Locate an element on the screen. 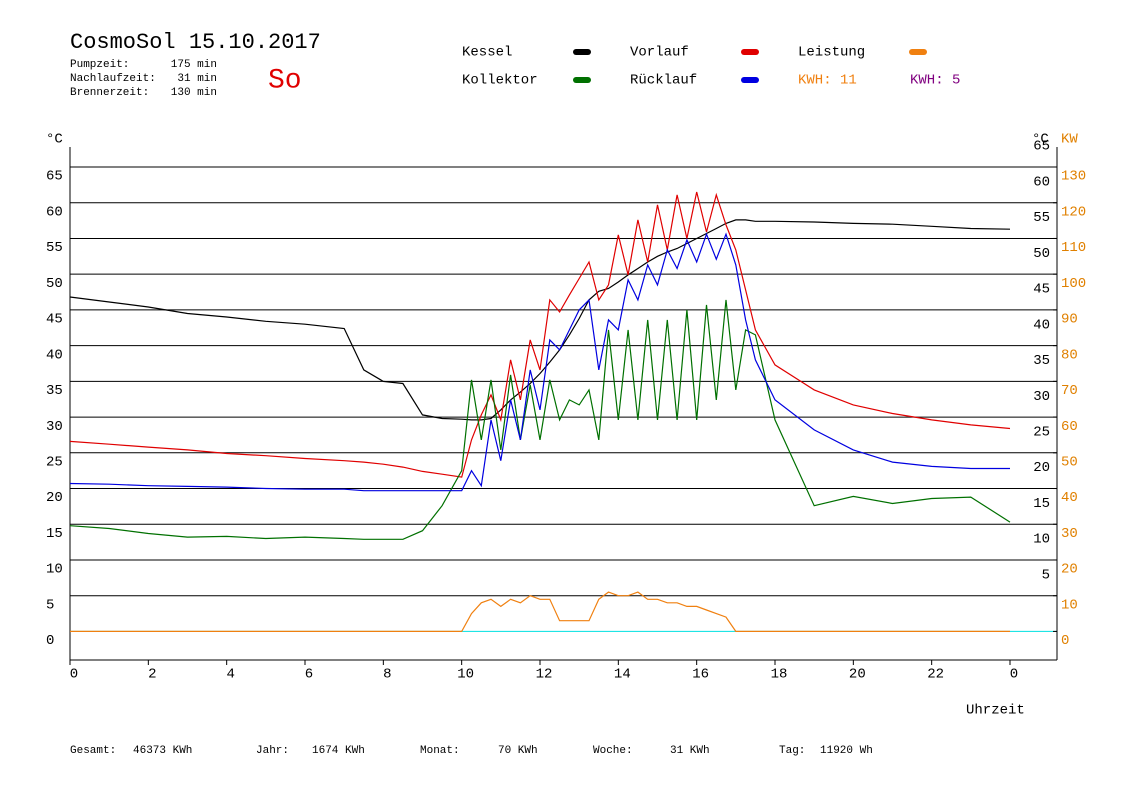 Image resolution: width=1148 pixels, height=812 pixels. legend-label: Vorlauf is located at coordinates (659, 53).